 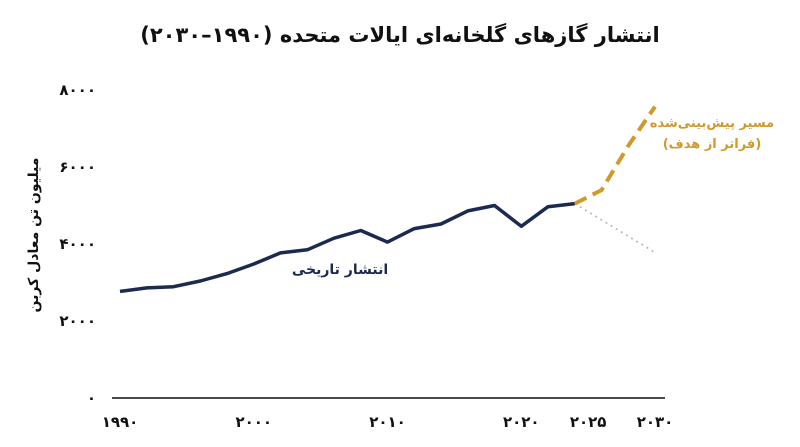 I want to click on y-tick-label: ۸۰۰۰, so click(x=77, y=90).